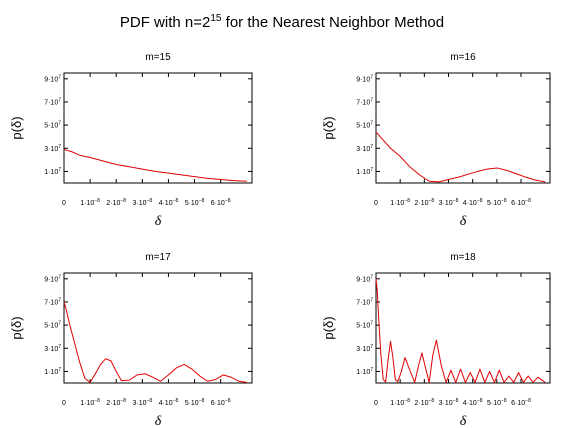 The image size is (564, 428). Describe the element at coordinates (463, 57) in the screenshot. I see `subplot-title: m=16` at that location.